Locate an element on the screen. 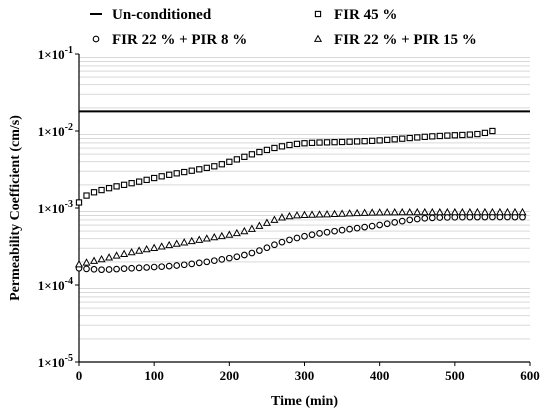  x-axis-title: Time (min) is located at coordinates (304, 401).